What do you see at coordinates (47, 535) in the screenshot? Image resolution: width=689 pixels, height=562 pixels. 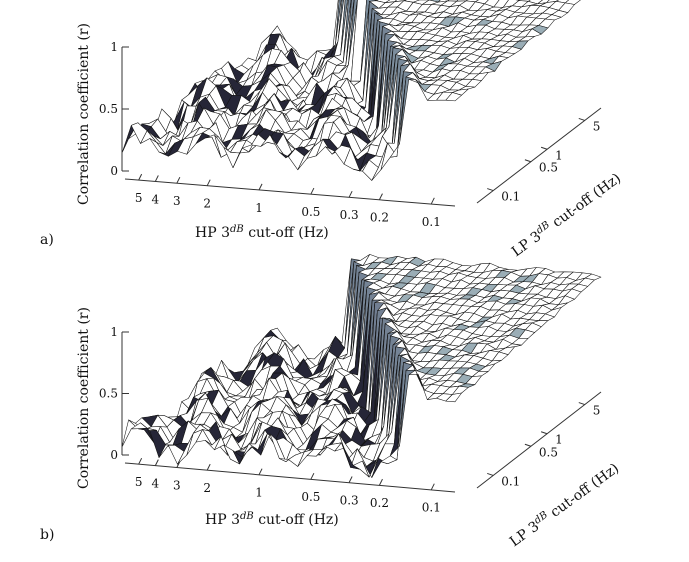 I see `panel-label: b)` at bounding box center [47, 535].